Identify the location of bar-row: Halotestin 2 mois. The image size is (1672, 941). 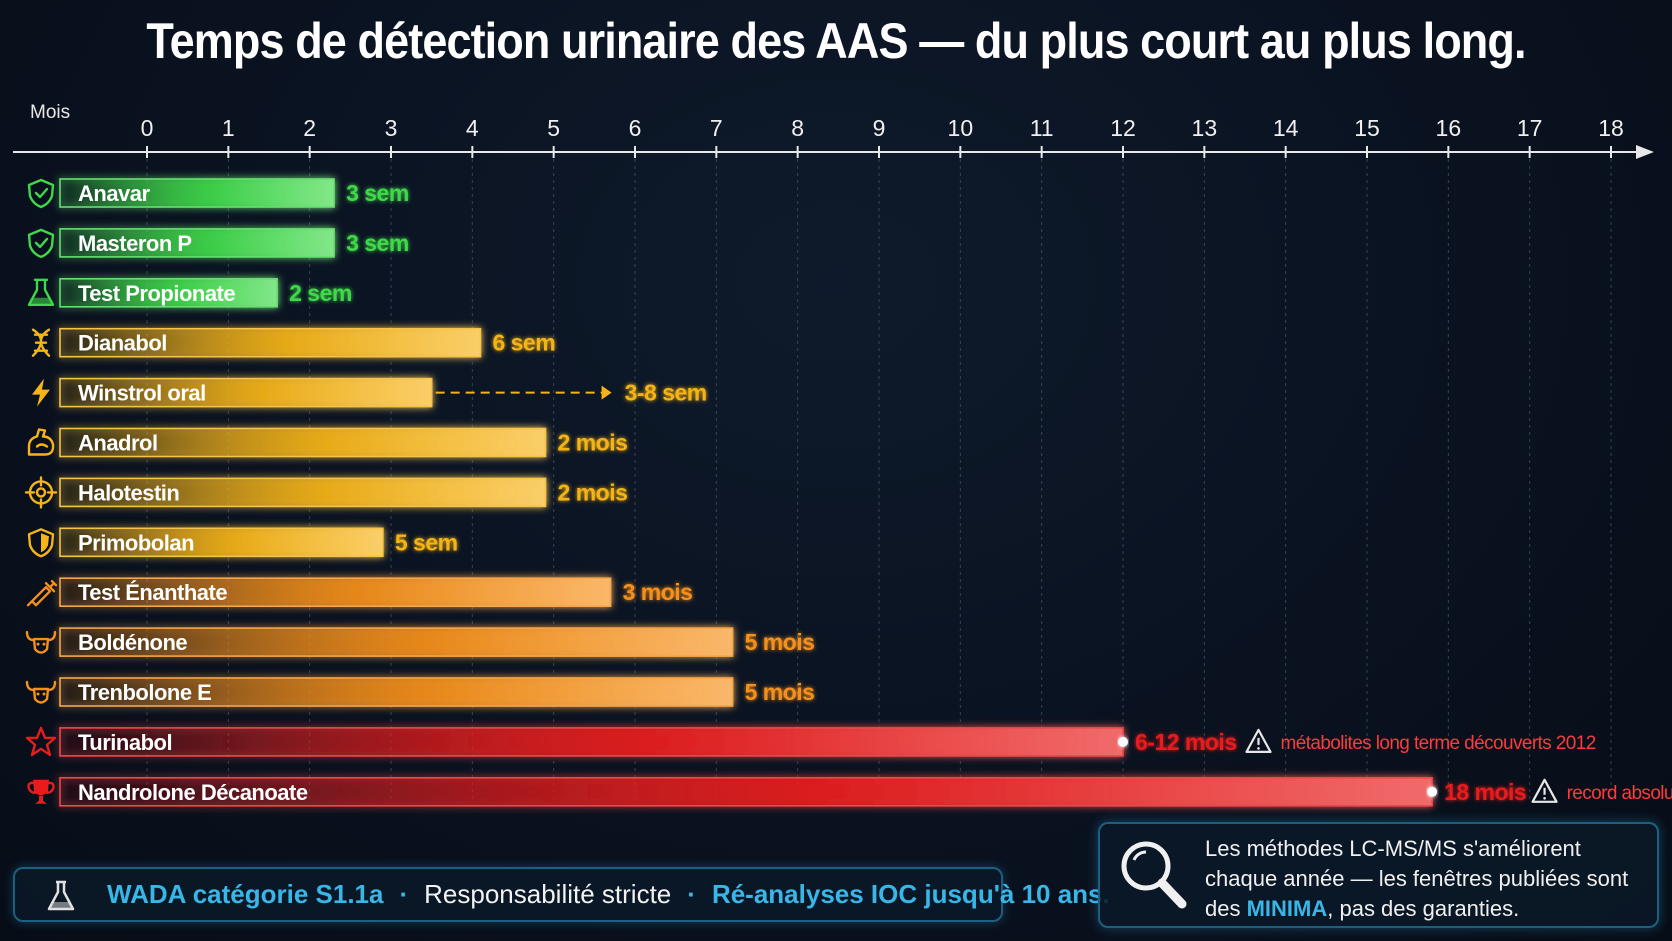
(326, 492).